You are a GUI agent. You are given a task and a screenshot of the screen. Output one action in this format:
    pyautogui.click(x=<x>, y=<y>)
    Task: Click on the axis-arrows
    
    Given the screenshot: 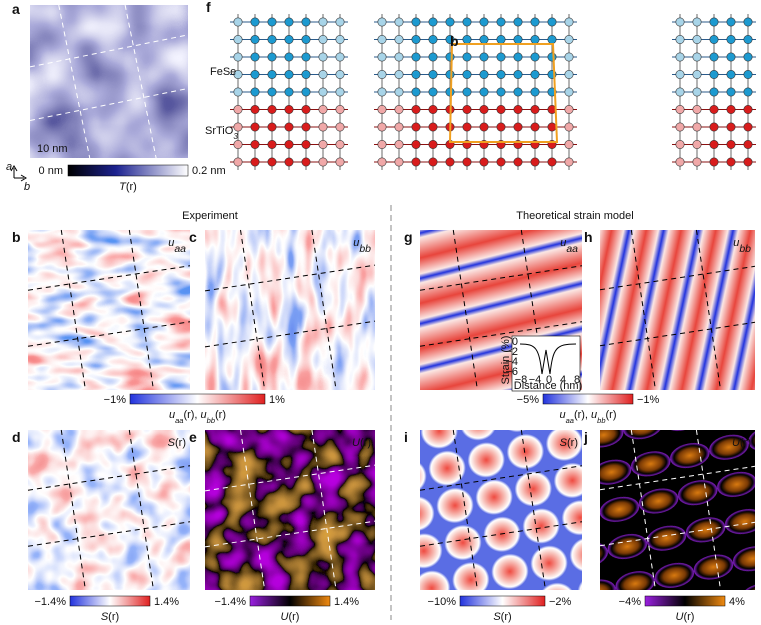 What is the action you would take?
    pyautogui.click(x=18, y=173)
    